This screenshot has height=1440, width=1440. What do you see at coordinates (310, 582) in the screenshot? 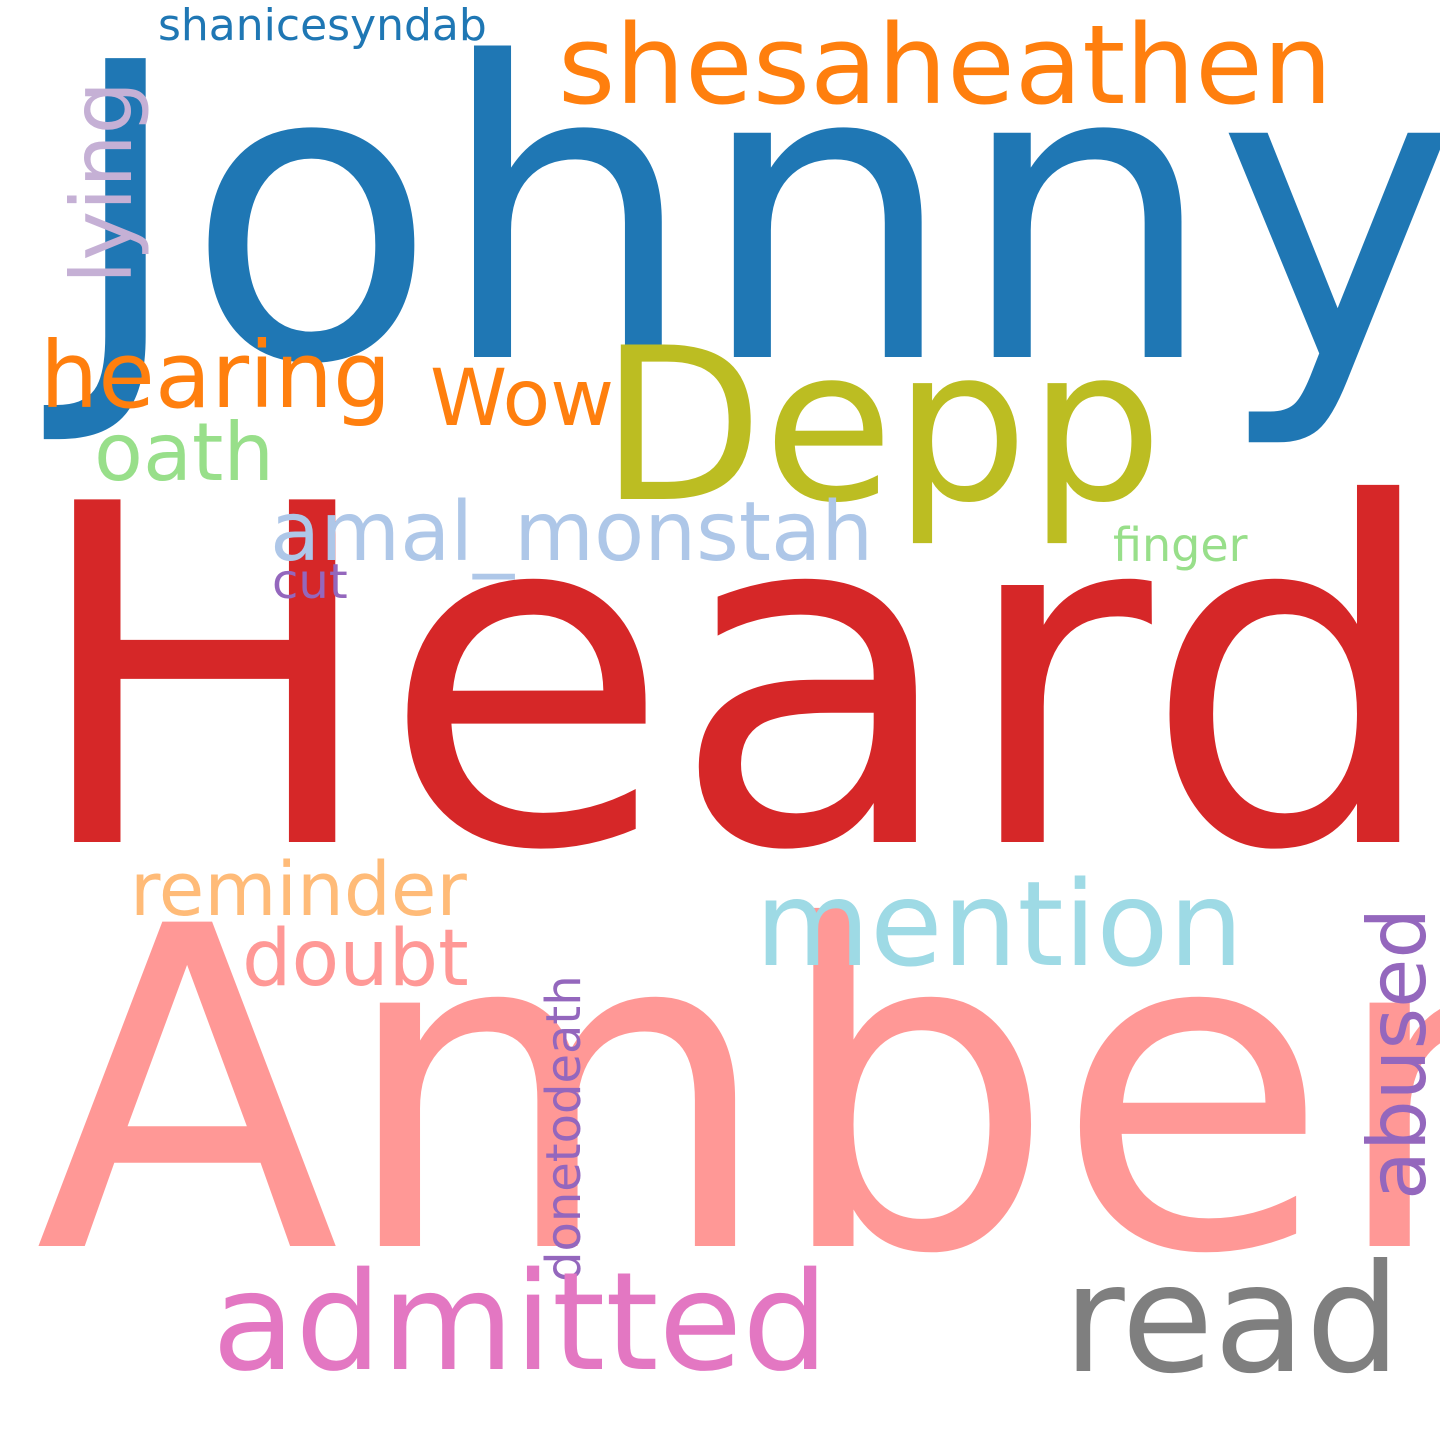
I see `word-cut: cut` at bounding box center [310, 582].